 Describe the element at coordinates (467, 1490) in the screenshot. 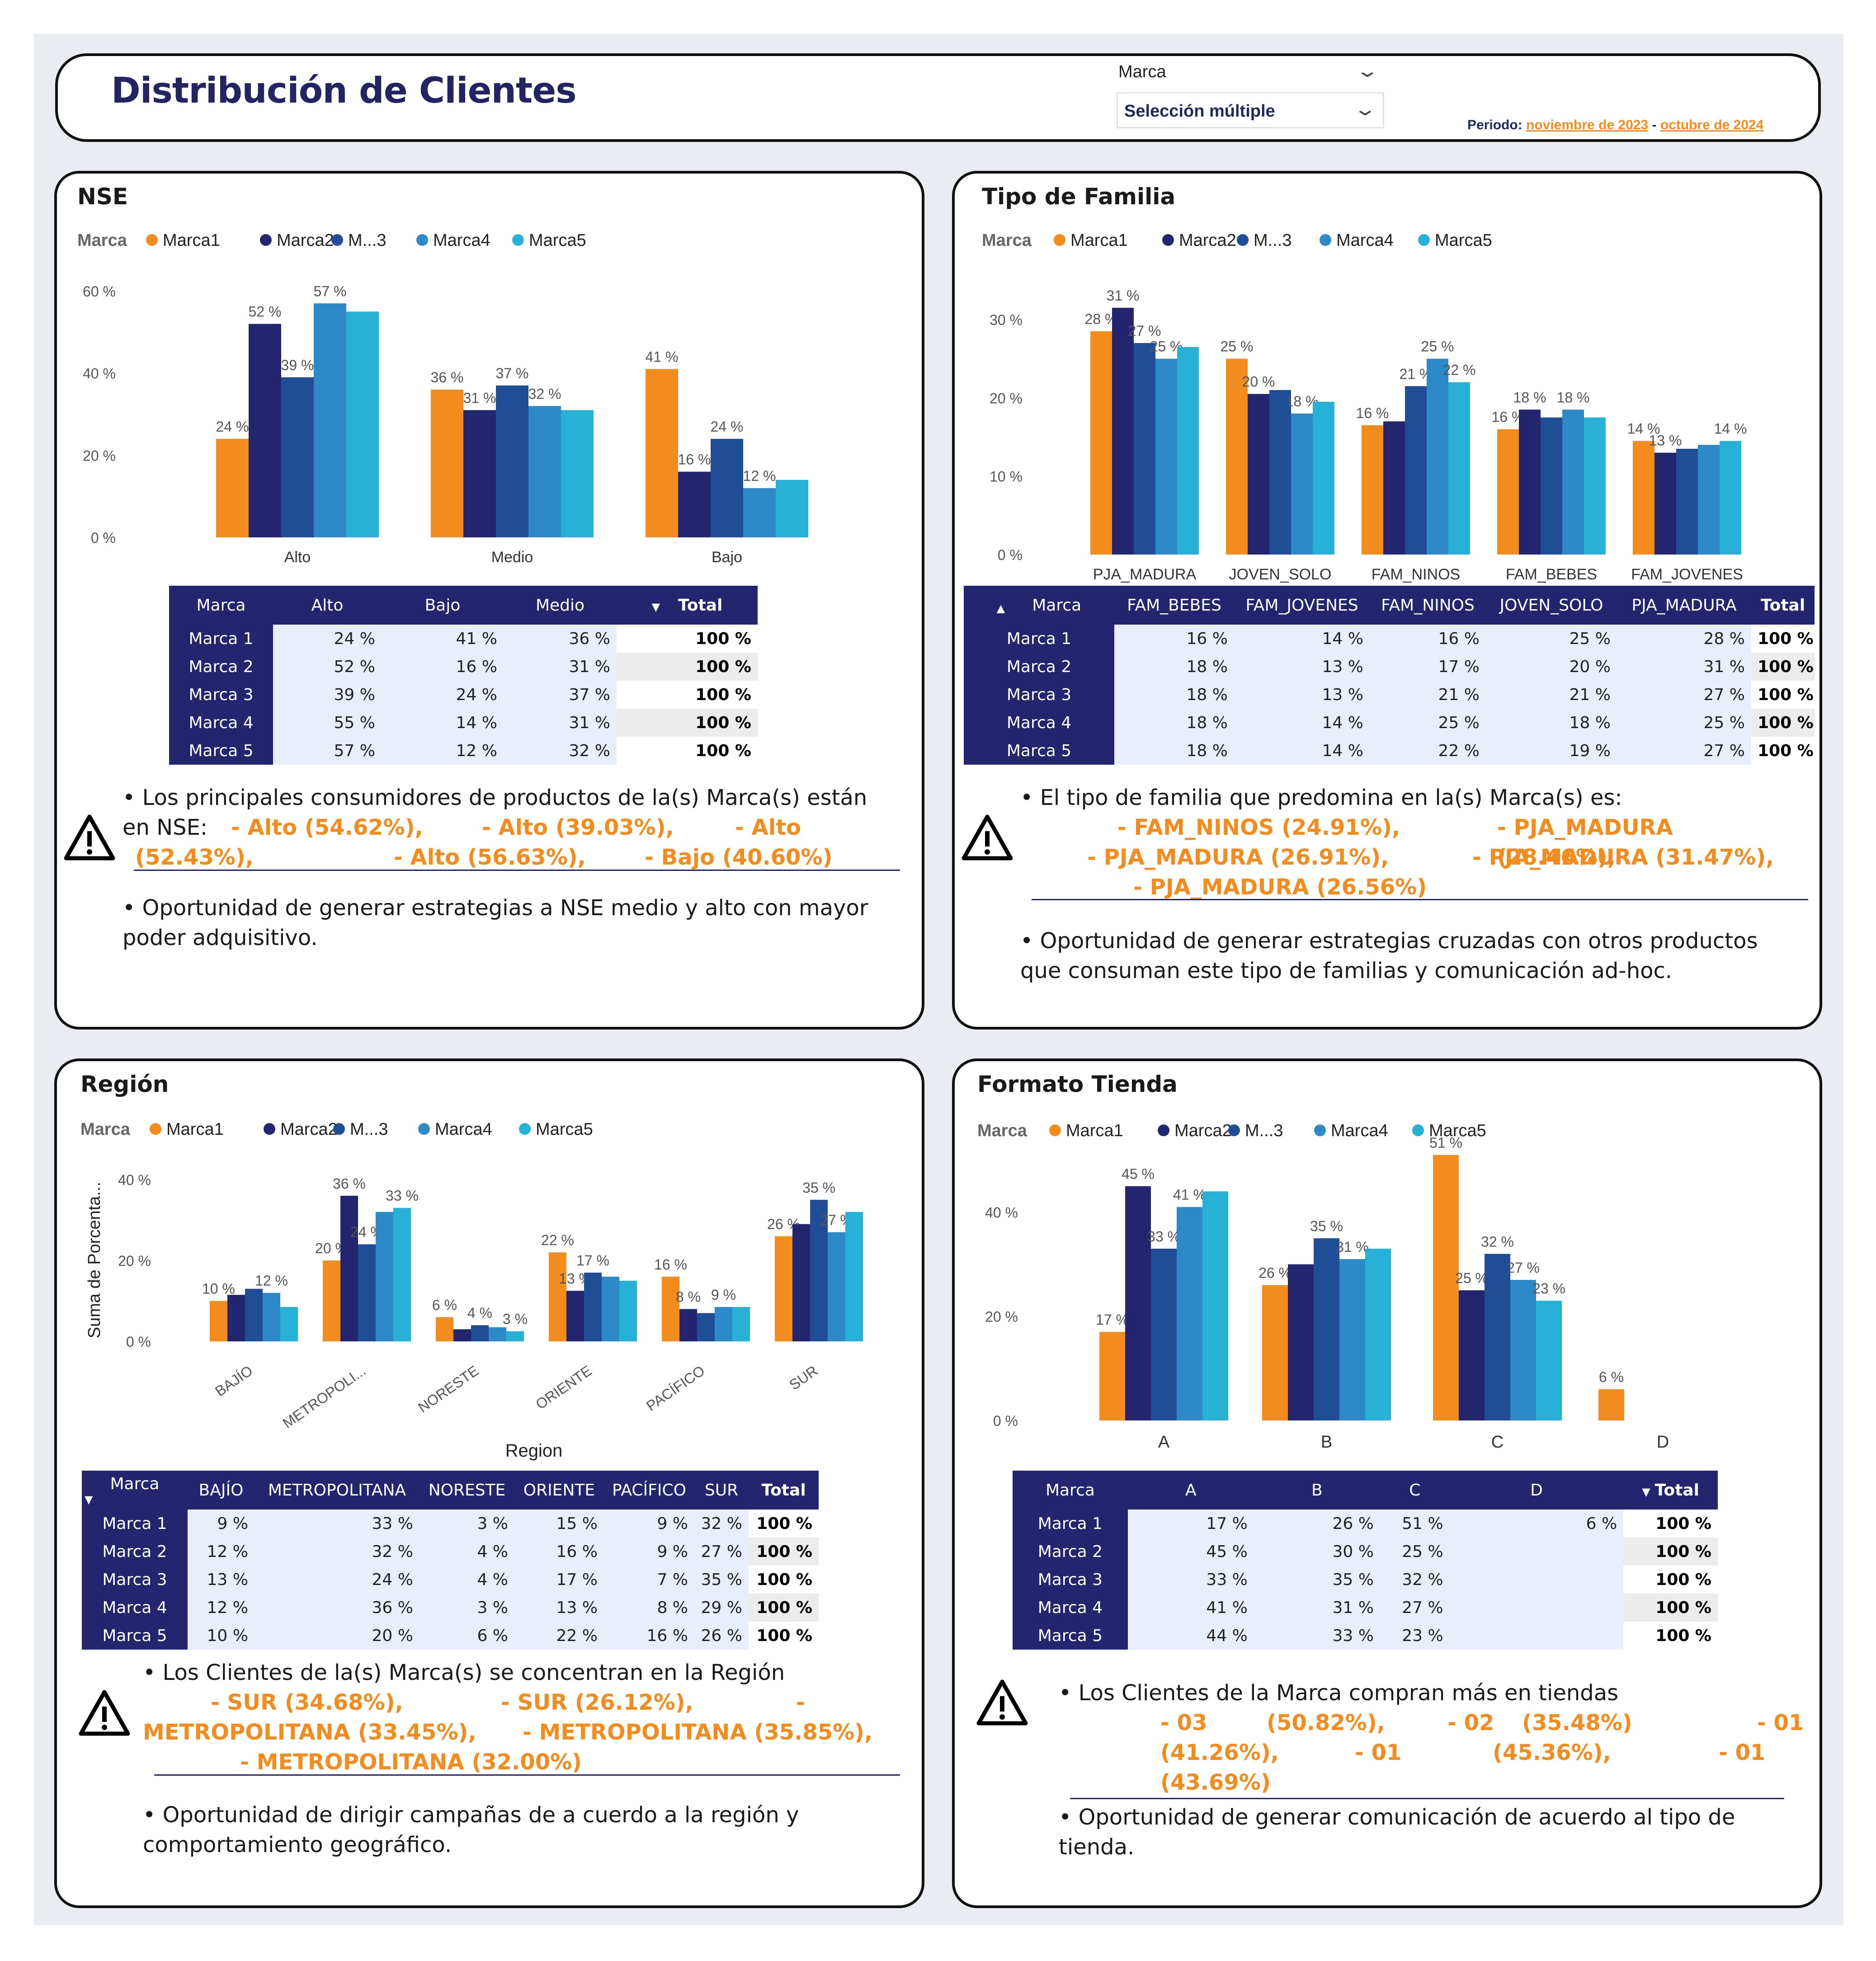

I see `table-header-noreste: NORESTE` at that location.